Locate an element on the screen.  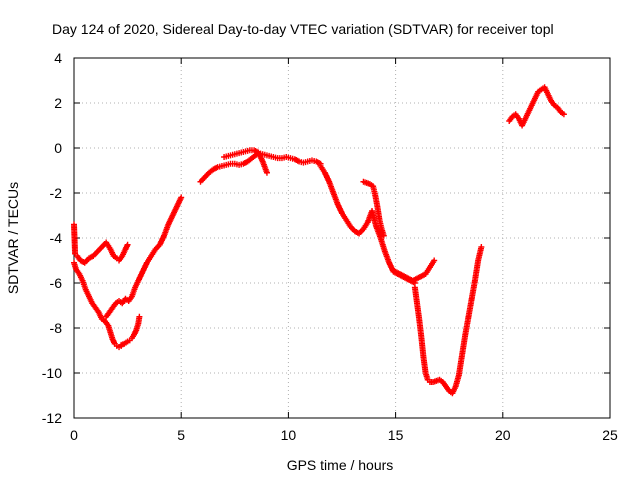
x-tick-label: 5 is located at coordinates (181, 435).